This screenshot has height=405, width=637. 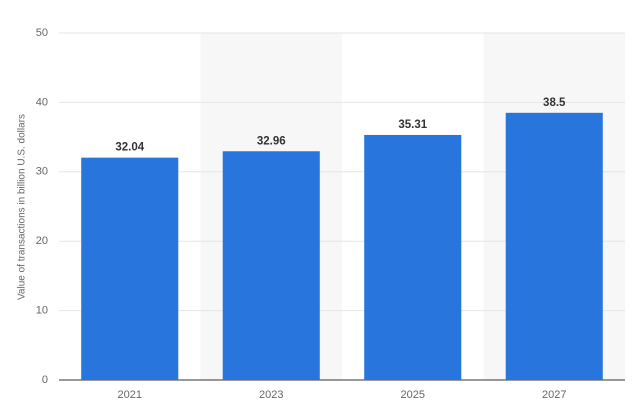 What do you see at coordinates (413, 395) in the screenshot?
I see `x-tick-label: 2025` at bounding box center [413, 395].